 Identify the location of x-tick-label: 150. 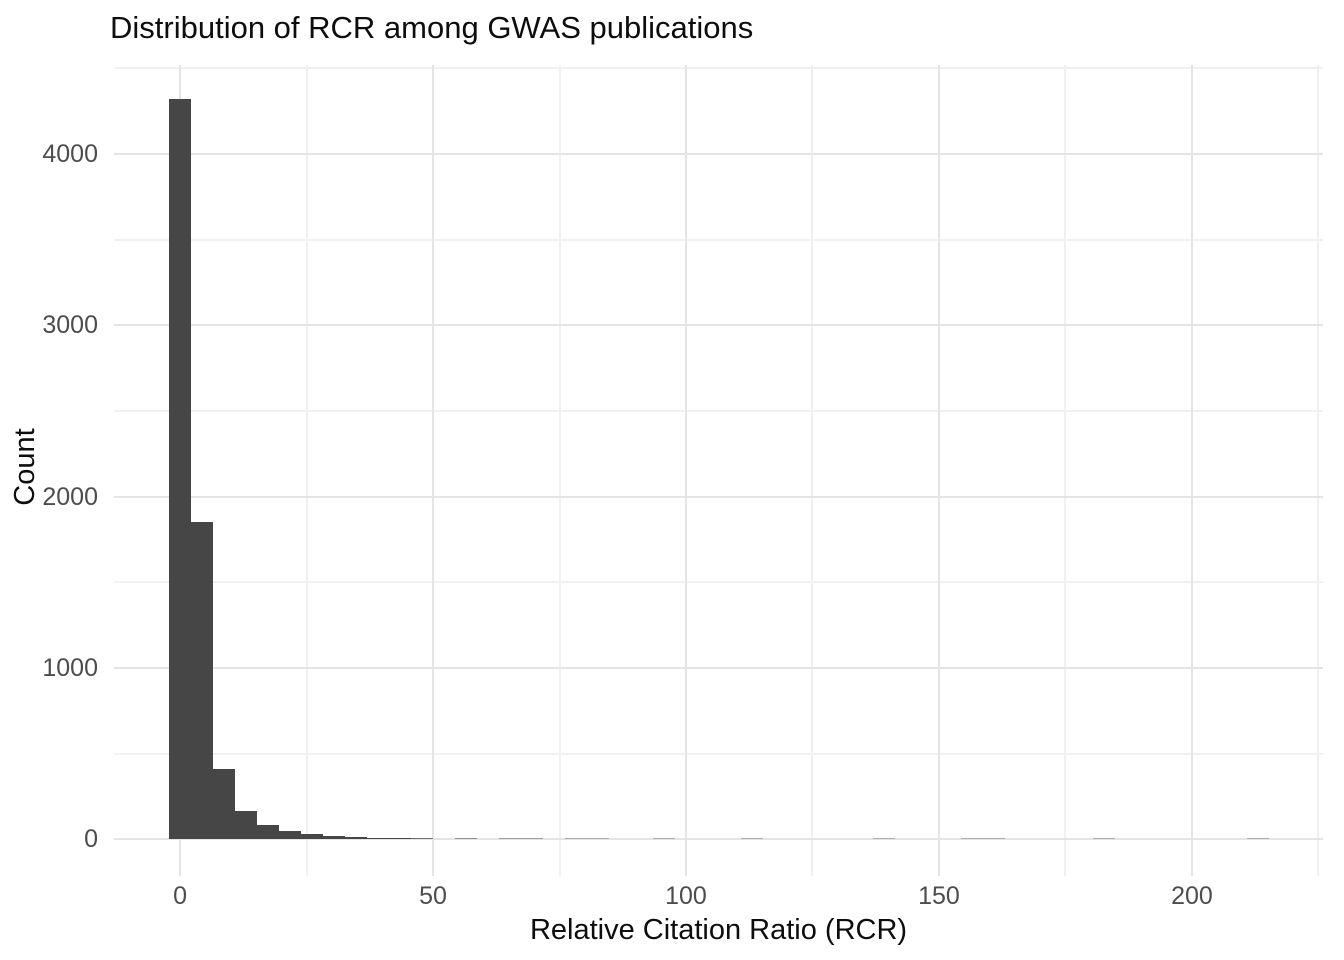
(939, 896).